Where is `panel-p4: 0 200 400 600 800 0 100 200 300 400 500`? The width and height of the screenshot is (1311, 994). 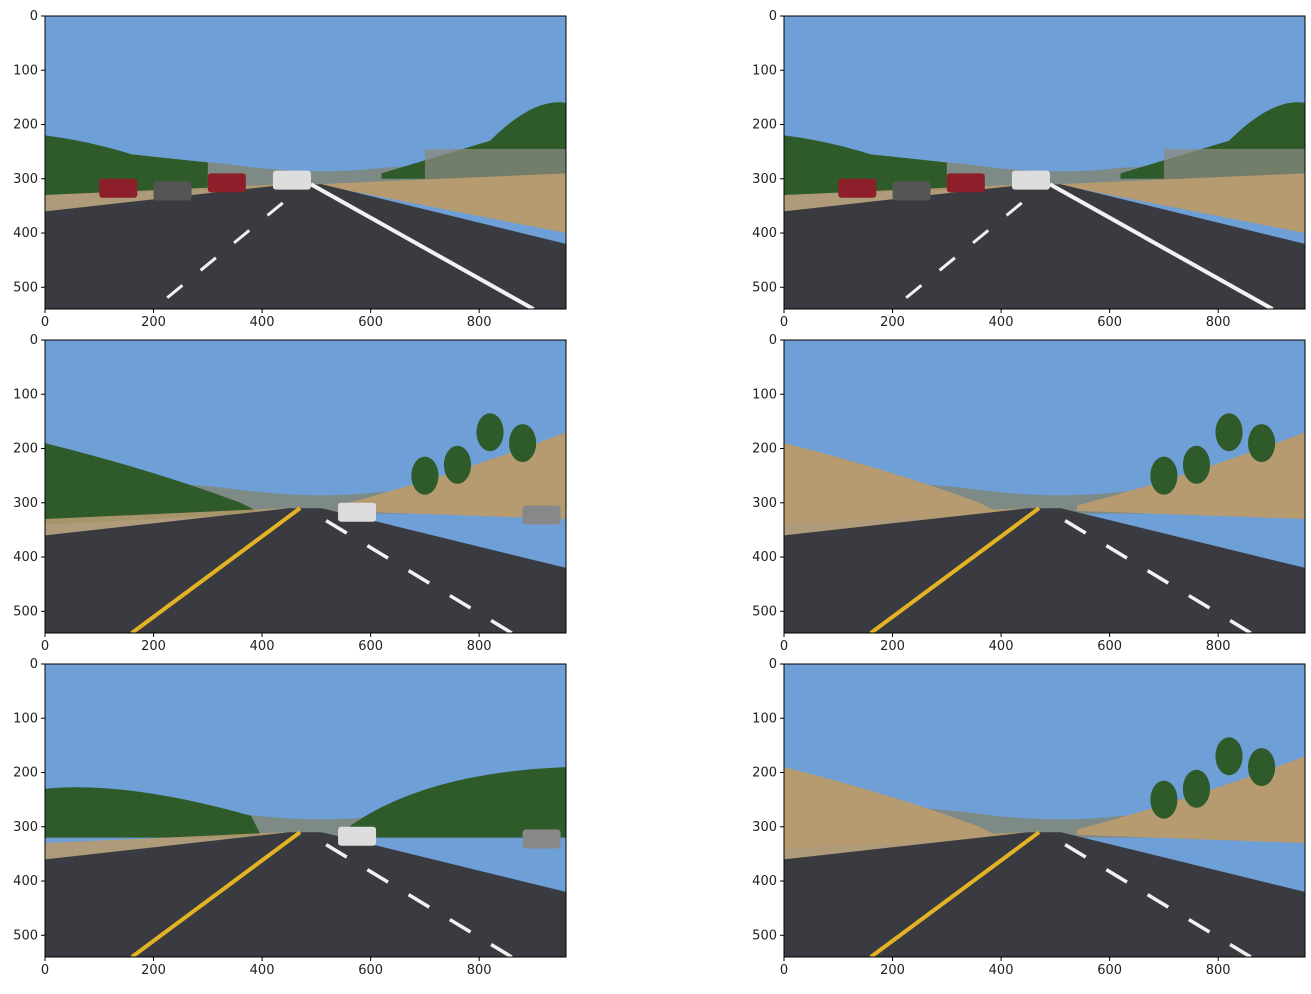 panel-p4: 0 200 400 600 800 0 100 200 300 400 500 is located at coordinates (1029, 493).